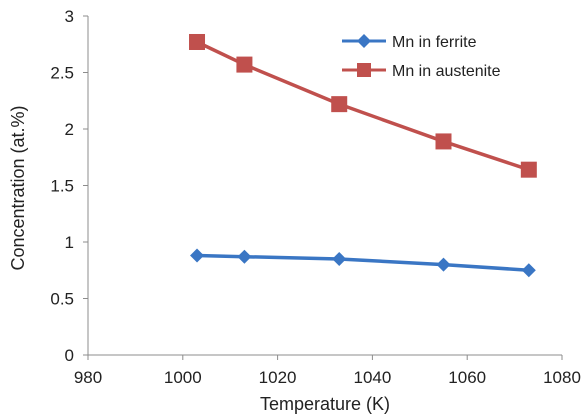 This screenshot has height=417, width=587. I want to click on x-tick-label: 980, so click(88, 377).